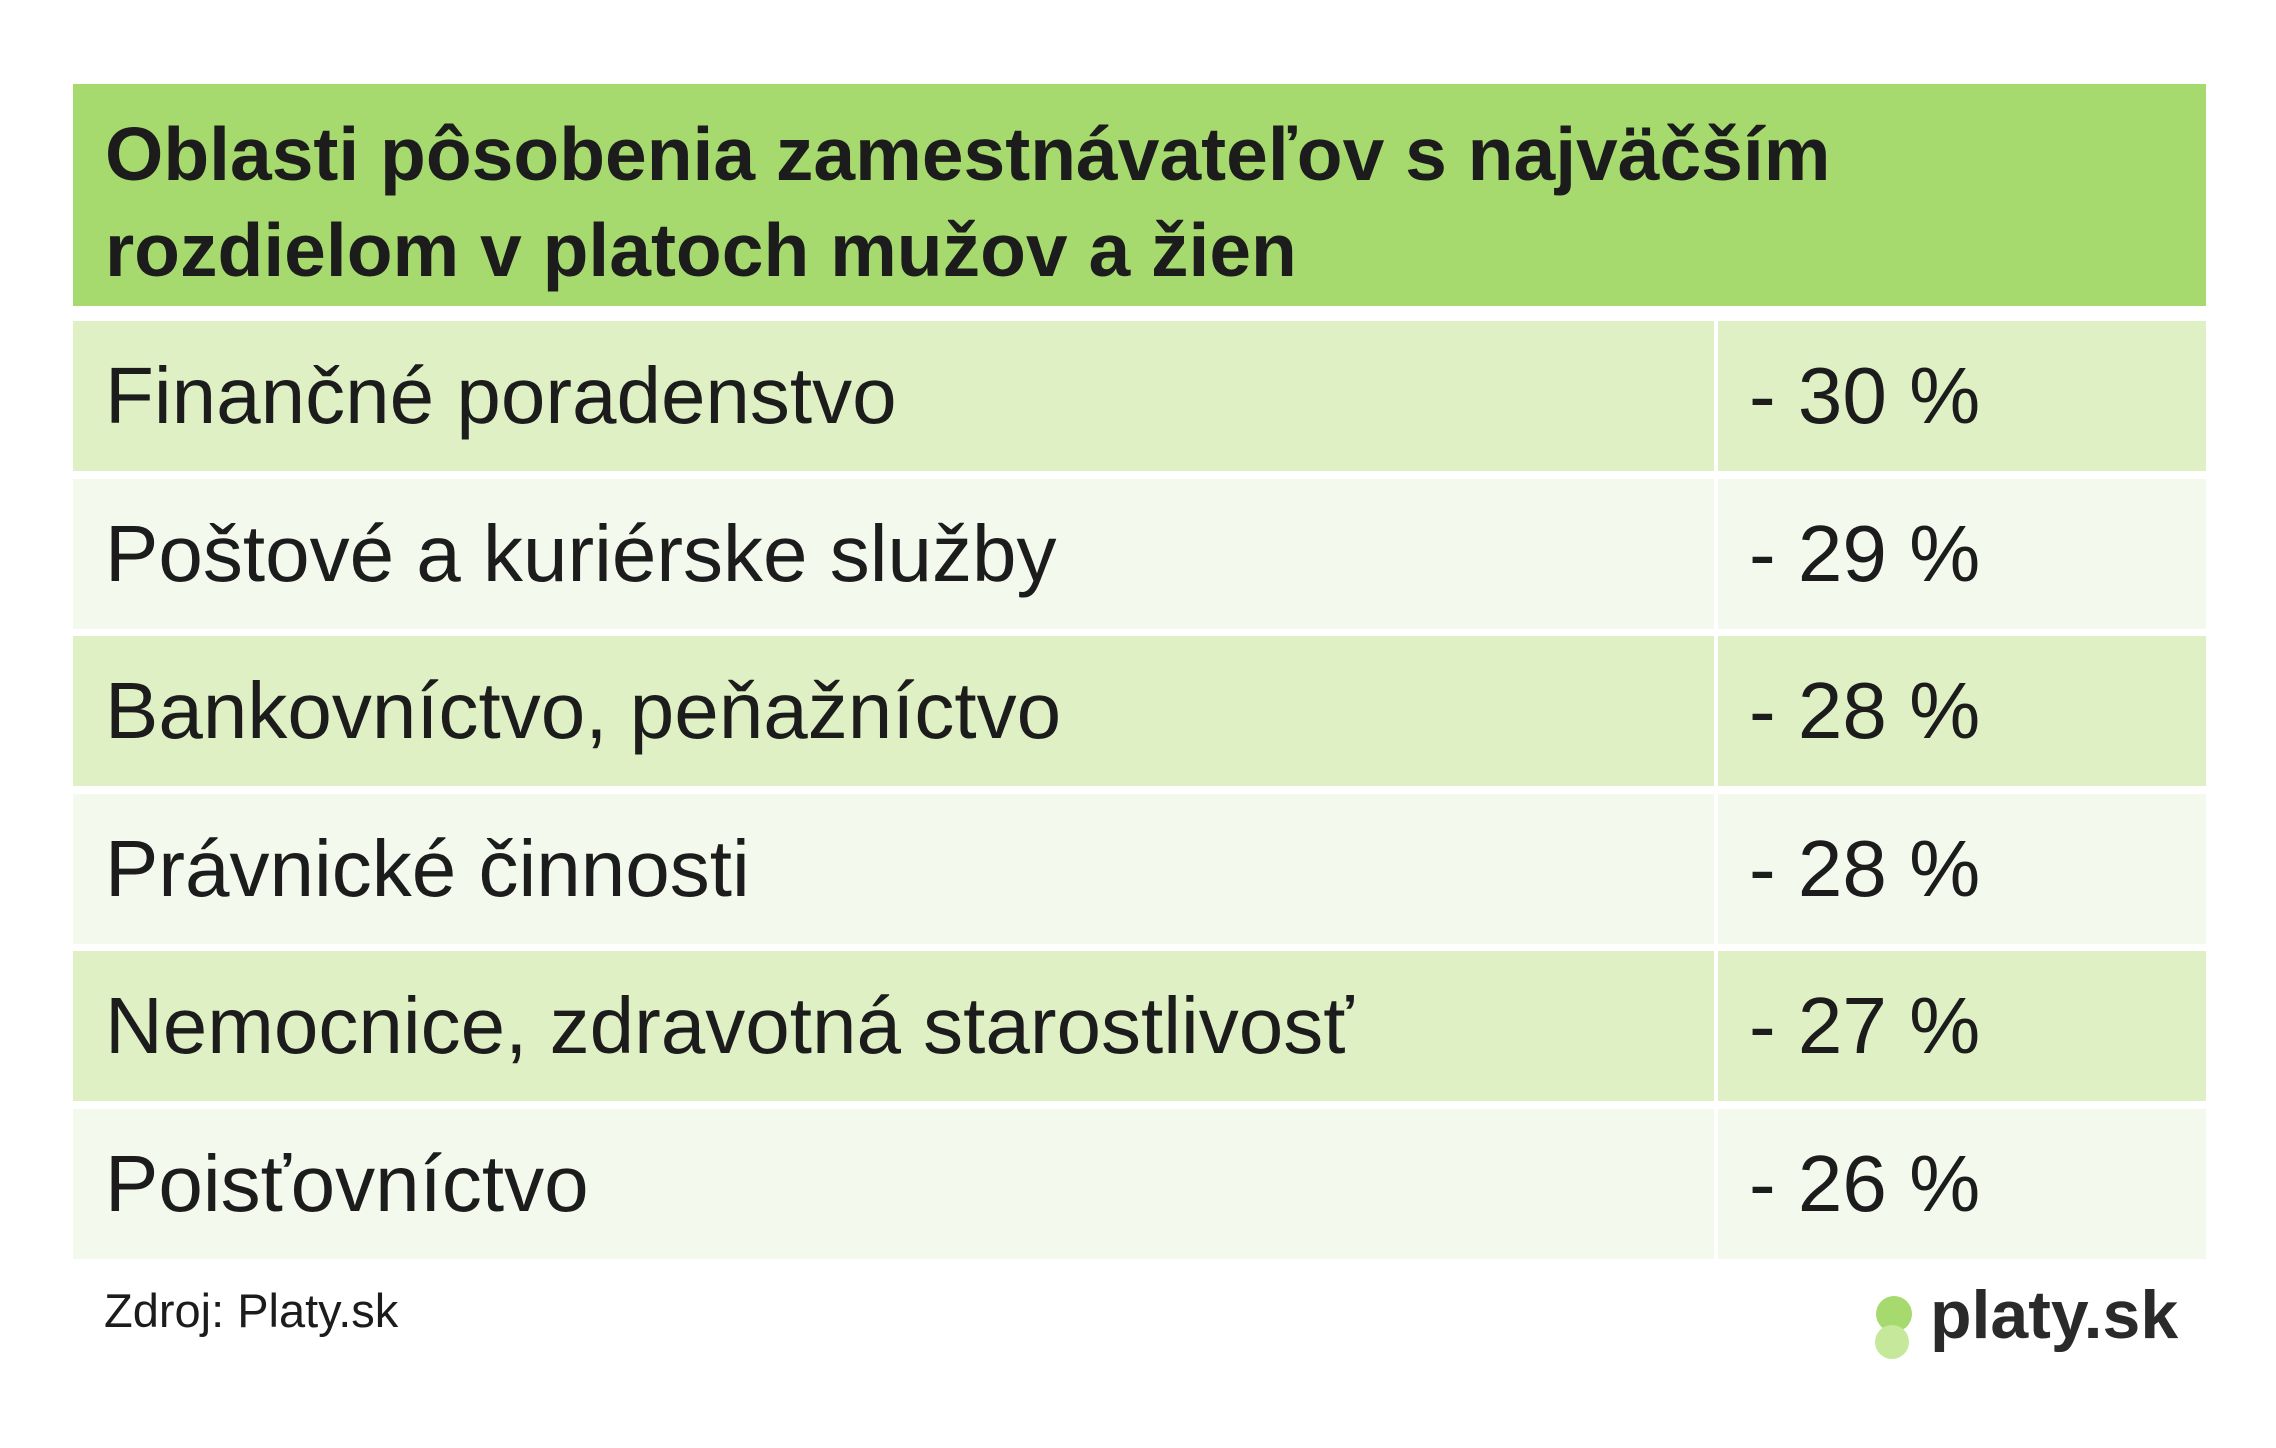  I want to click on source: Zdroj: Platy.sk, so click(251, 1310).